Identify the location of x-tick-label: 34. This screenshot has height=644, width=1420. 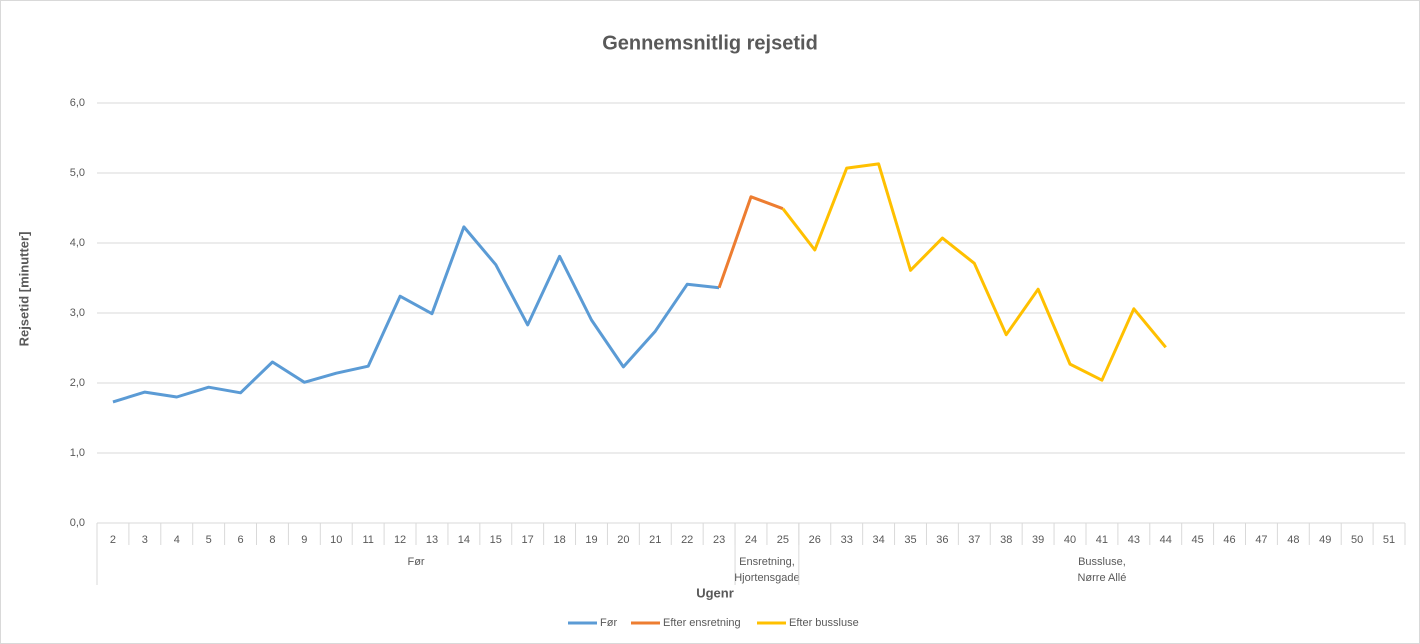
(878, 540).